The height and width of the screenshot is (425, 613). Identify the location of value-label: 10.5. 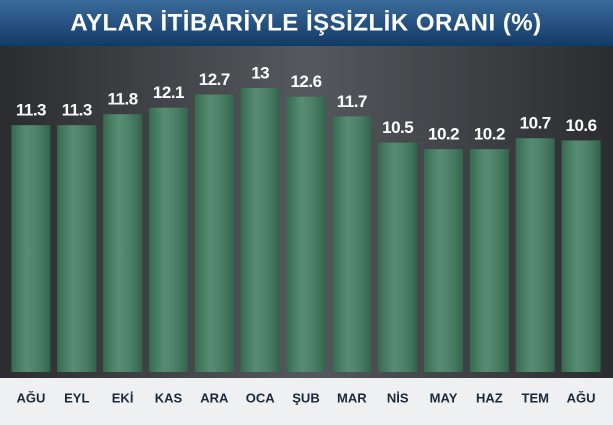
(397, 127).